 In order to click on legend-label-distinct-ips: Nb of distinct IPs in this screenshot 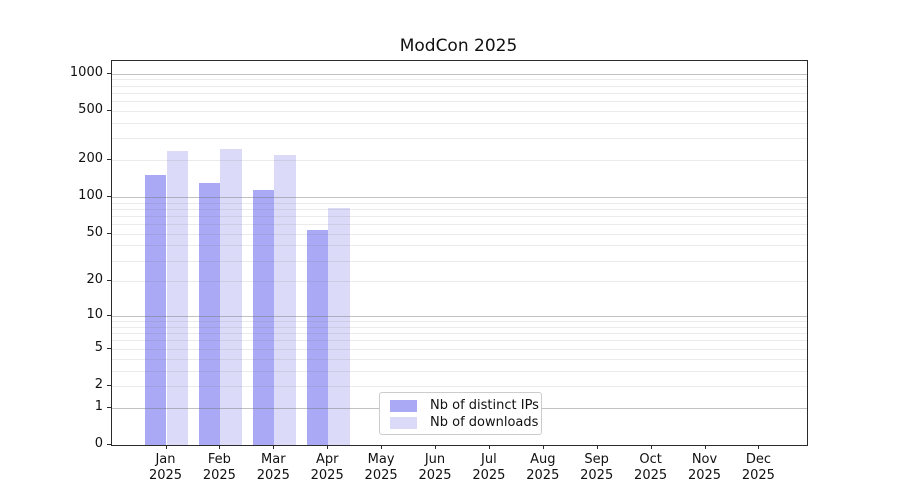, I will do `click(484, 405)`.